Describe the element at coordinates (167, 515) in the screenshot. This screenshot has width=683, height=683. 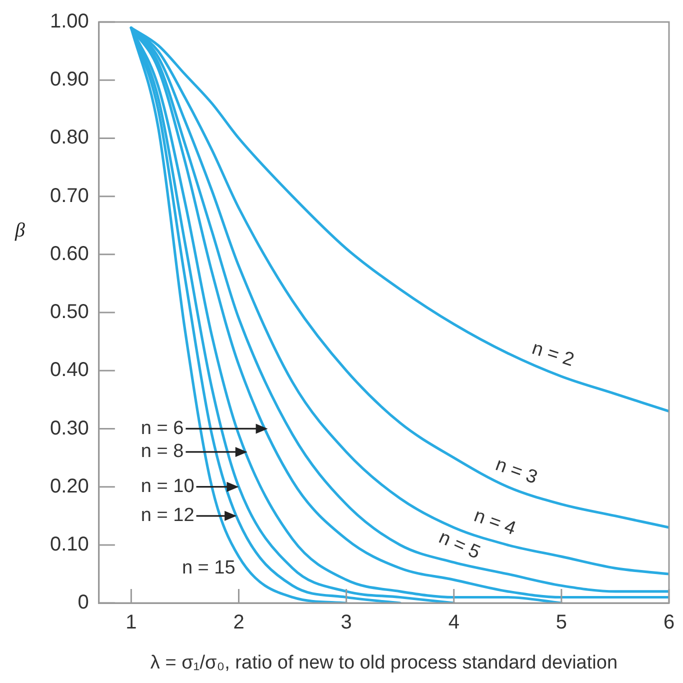
I see `annotation: n = 12` at that location.